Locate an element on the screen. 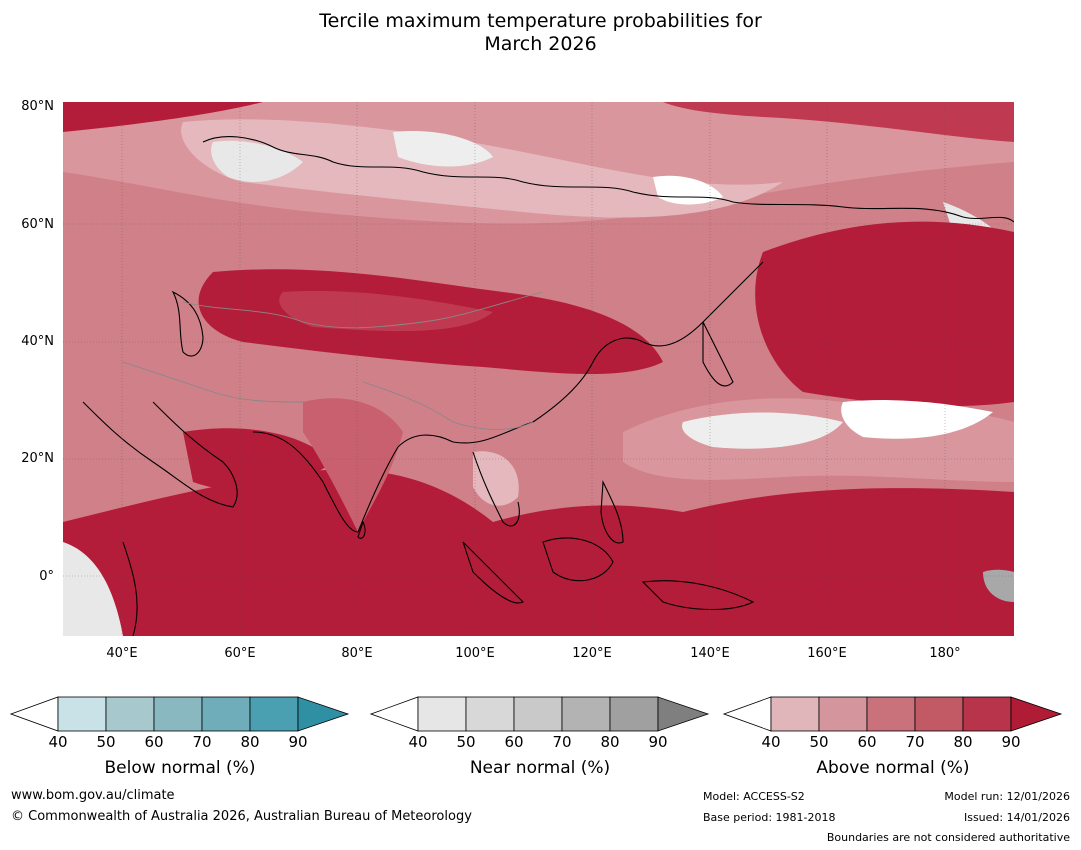 The height and width of the screenshot is (850, 1081). coast-indochina is located at coordinates (496, 489).